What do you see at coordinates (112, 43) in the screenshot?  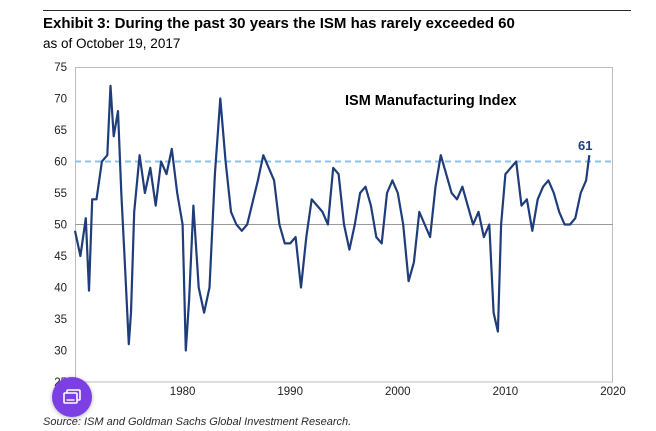 I see `chart-subtitle: as of October 19, 2017` at bounding box center [112, 43].